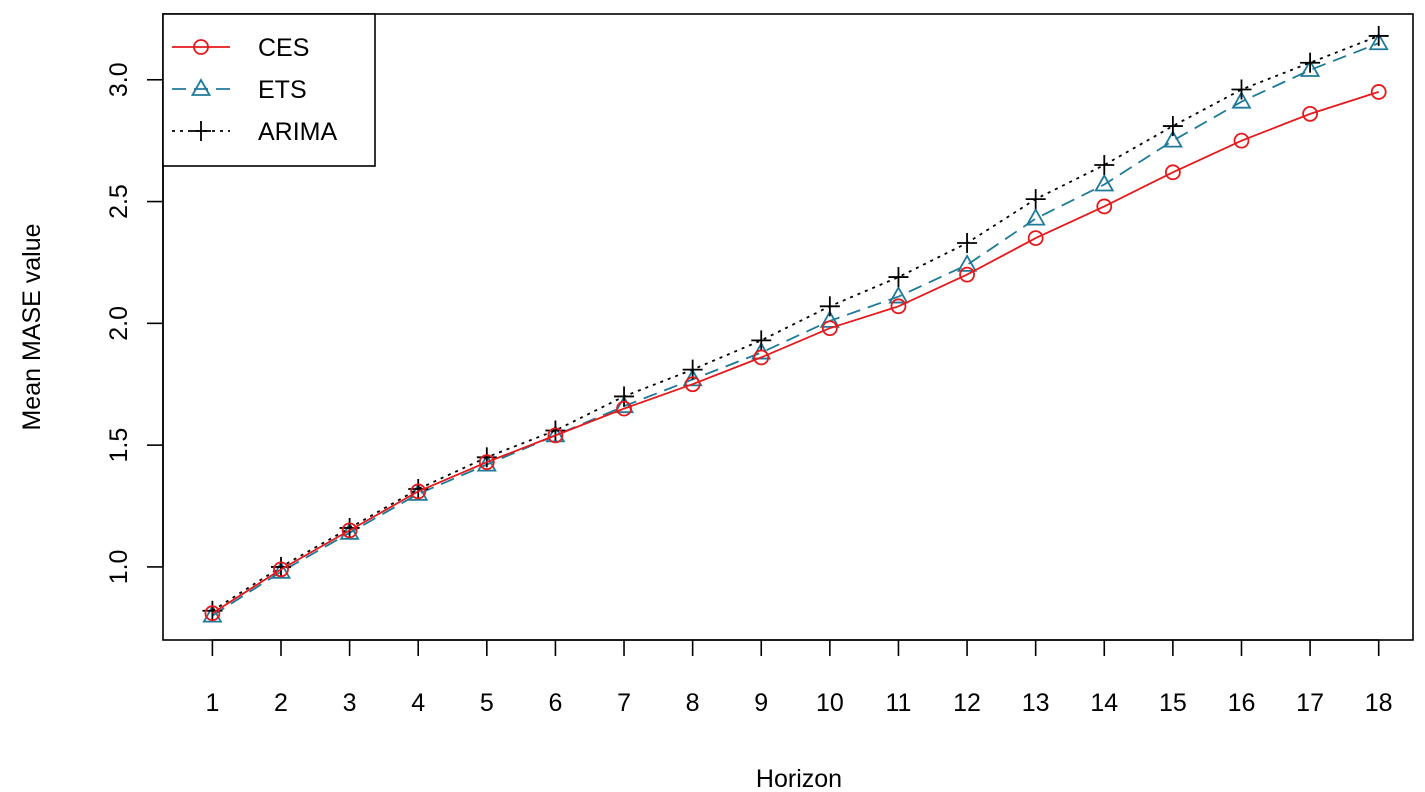 This screenshot has height=792, width=1425. Describe the element at coordinates (119, 323) in the screenshot. I see `y-tick-label: 2.0` at that location.